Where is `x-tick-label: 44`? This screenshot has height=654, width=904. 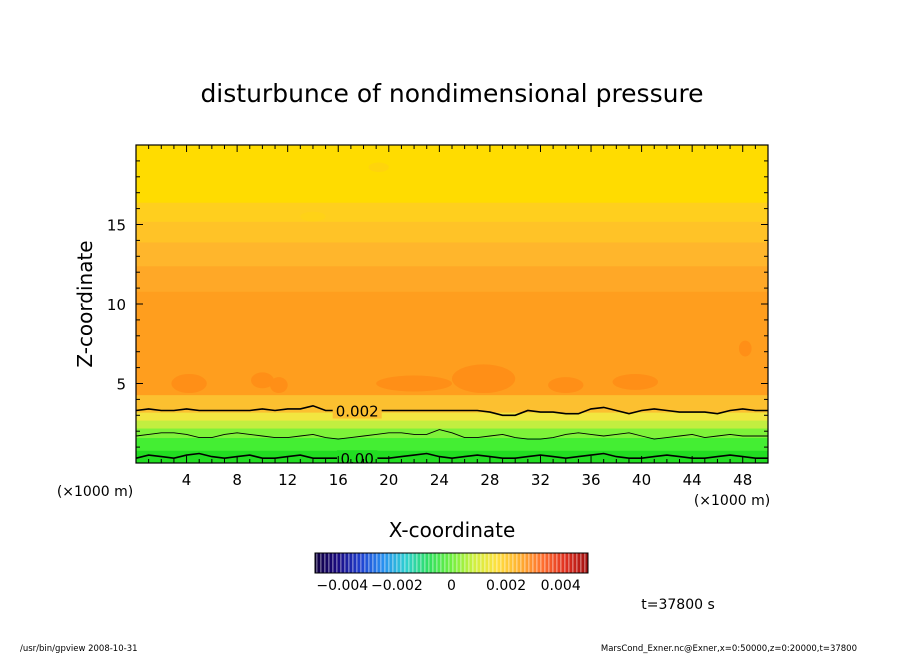
x-tick-label: 44 is located at coordinates (692, 480).